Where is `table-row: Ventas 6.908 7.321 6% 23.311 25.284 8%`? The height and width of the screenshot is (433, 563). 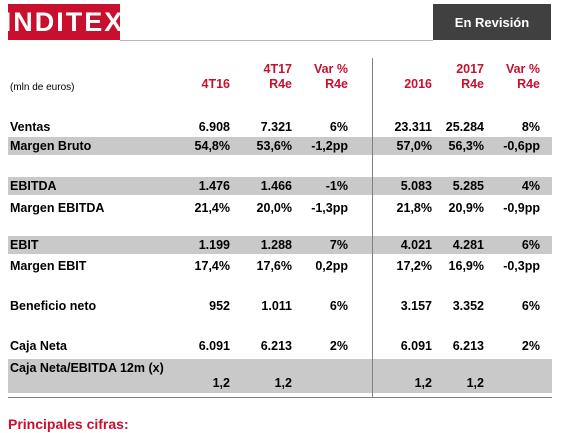 table-row: Ventas 6.908 7.321 6% 23.311 25.284 8% is located at coordinates (280, 127).